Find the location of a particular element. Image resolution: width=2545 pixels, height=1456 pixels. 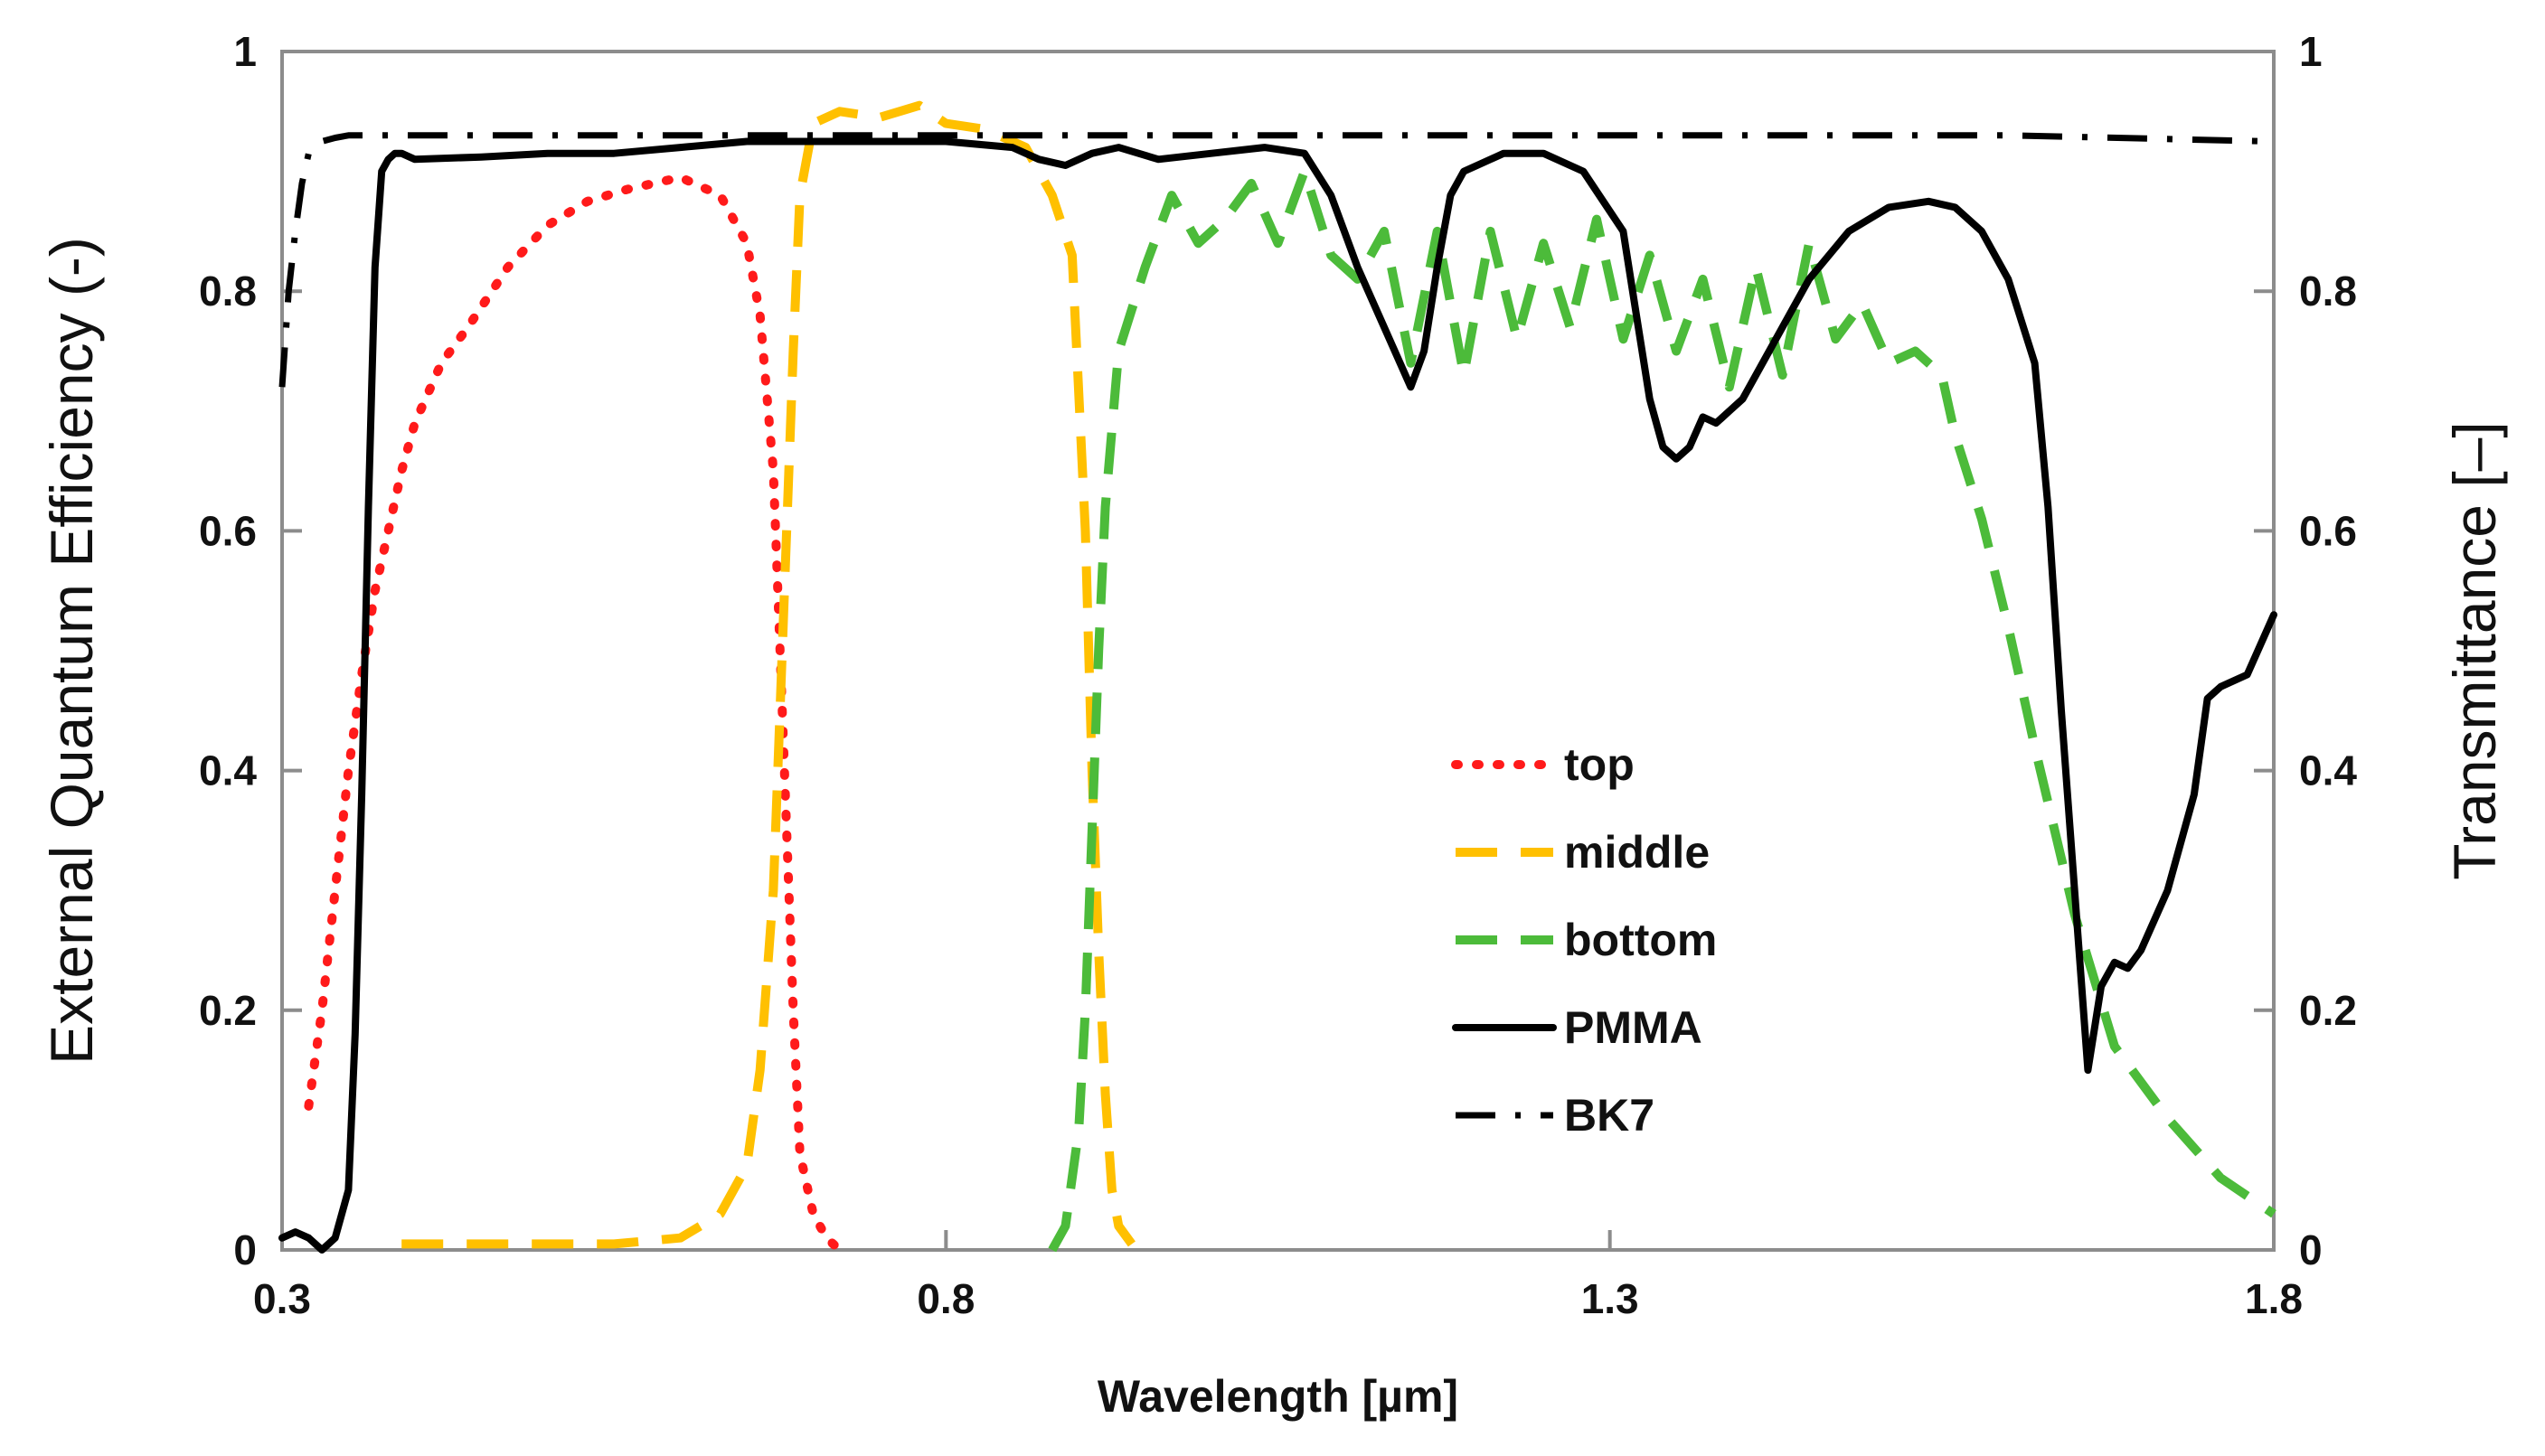

legend: top middle bottom PMMA BK7 is located at coordinates (1584, 940).